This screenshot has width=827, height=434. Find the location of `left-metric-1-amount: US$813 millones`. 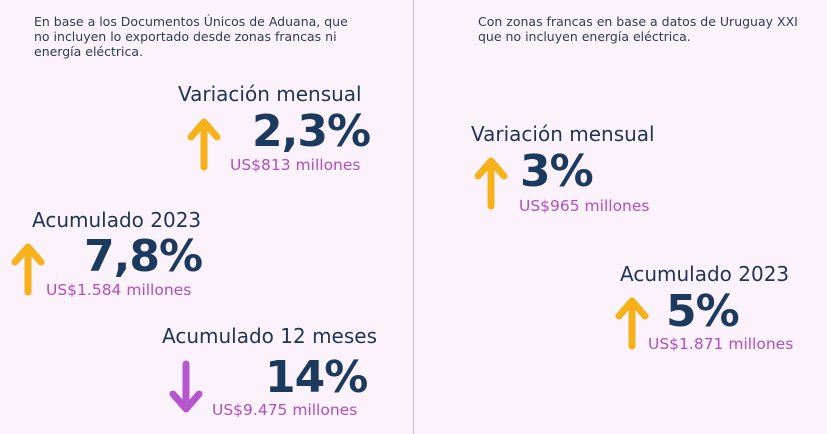

left-metric-1-amount: US$813 millones is located at coordinates (295, 165).